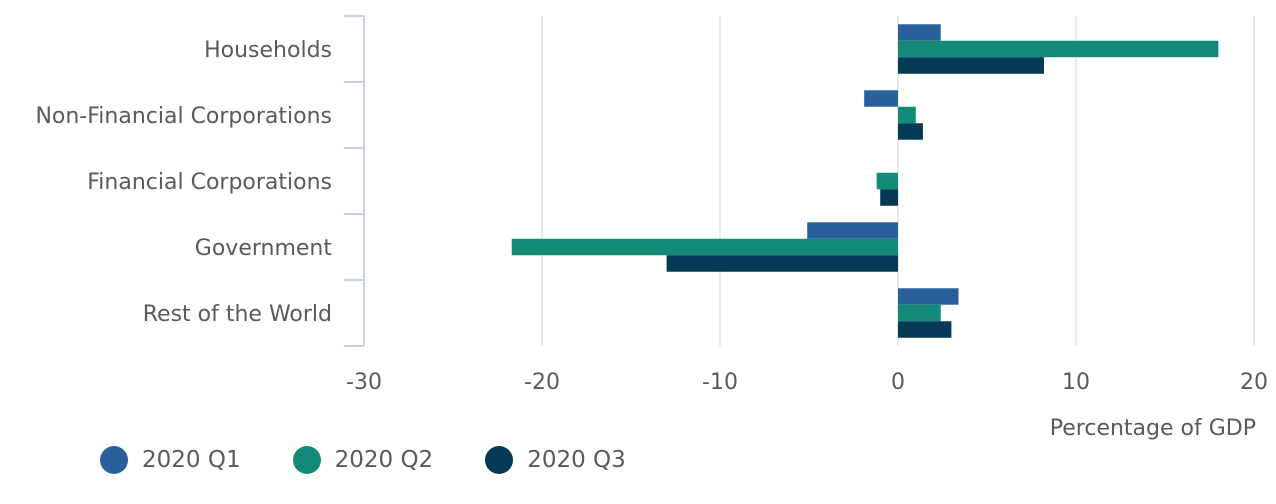  Describe the element at coordinates (183, 116) in the screenshot. I see `category-label: Non-Financial Corporations` at that location.